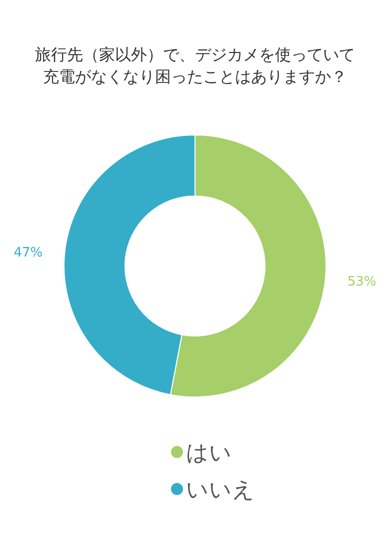 This screenshot has width=390, height=540. I want to click on legend-label: いいえ, so click(220, 490).